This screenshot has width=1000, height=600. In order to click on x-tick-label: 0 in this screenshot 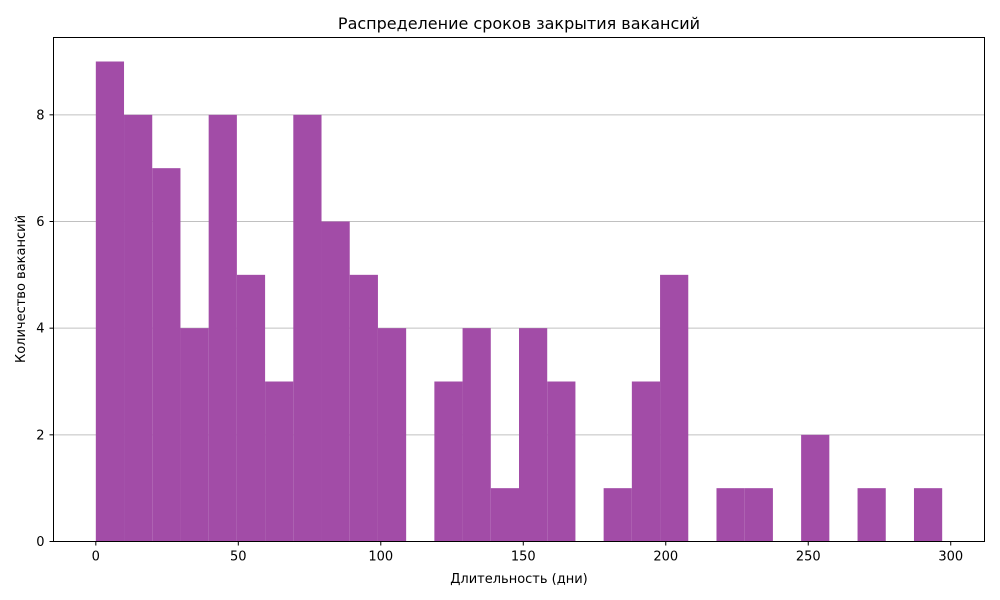, I will do `click(96, 557)`.